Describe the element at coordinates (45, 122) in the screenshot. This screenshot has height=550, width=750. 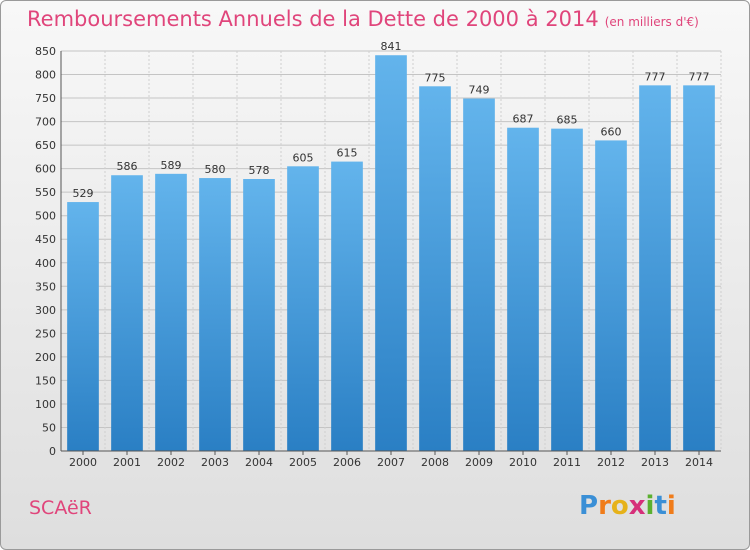
I see `y-tick-label: 700` at that location.